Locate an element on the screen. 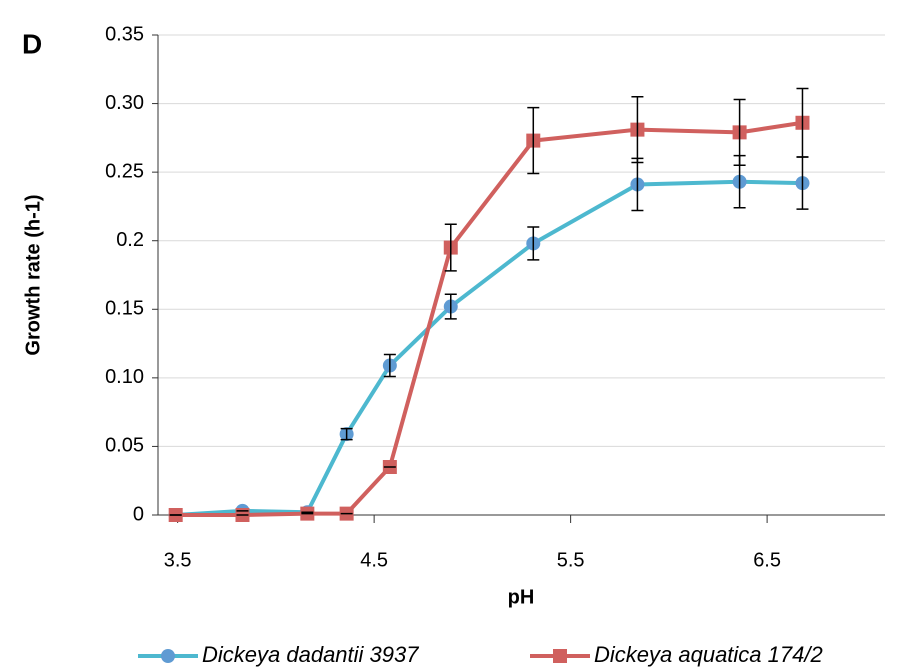 The image size is (904, 670). legend-label: Dickeya aquatica 174/2 is located at coordinates (708, 654).